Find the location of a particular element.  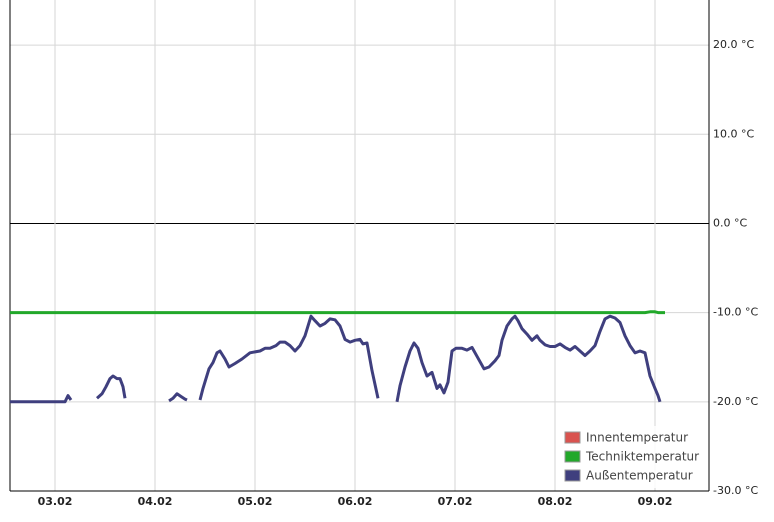

x-tick-label: 06.02 is located at coordinates (355, 501).